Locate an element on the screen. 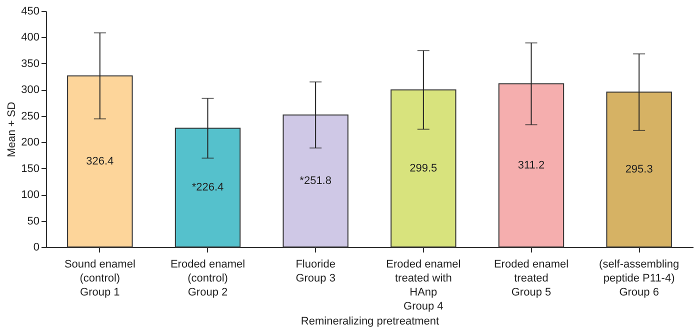 This screenshot has width=698, height=331. y-tick-label: 350 is located at coordinates (30, 64).